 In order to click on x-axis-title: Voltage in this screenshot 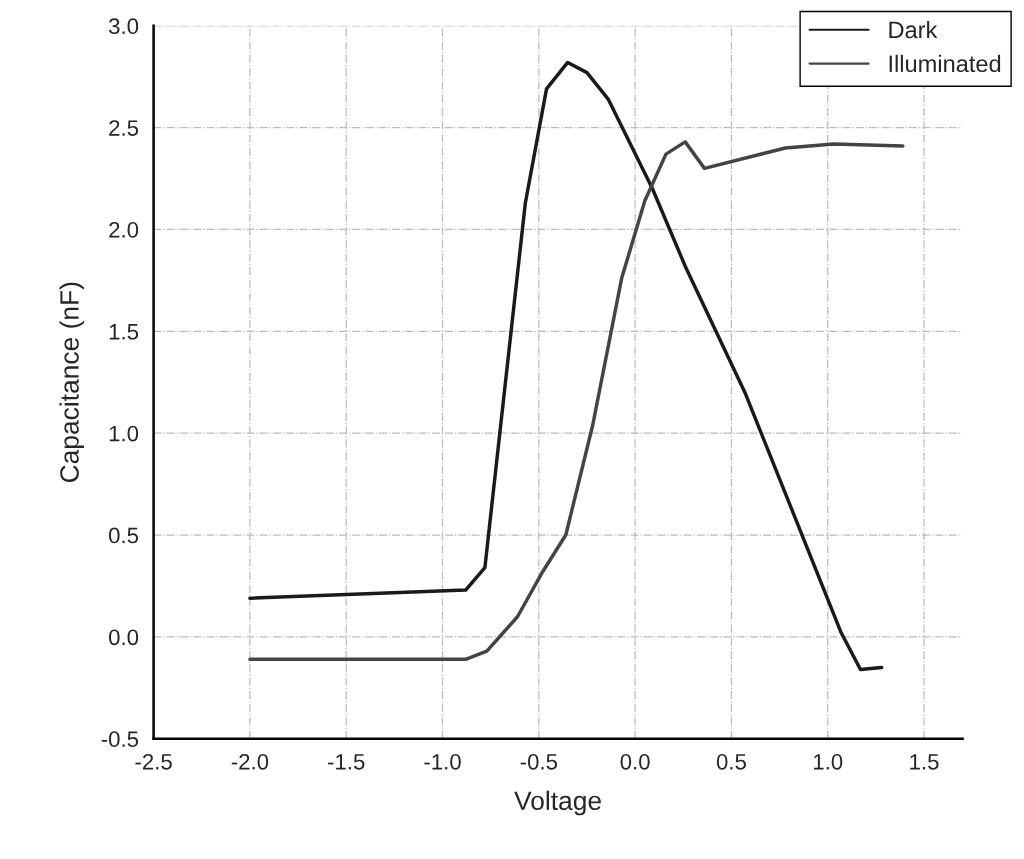, I will do `click(557, 803)`.